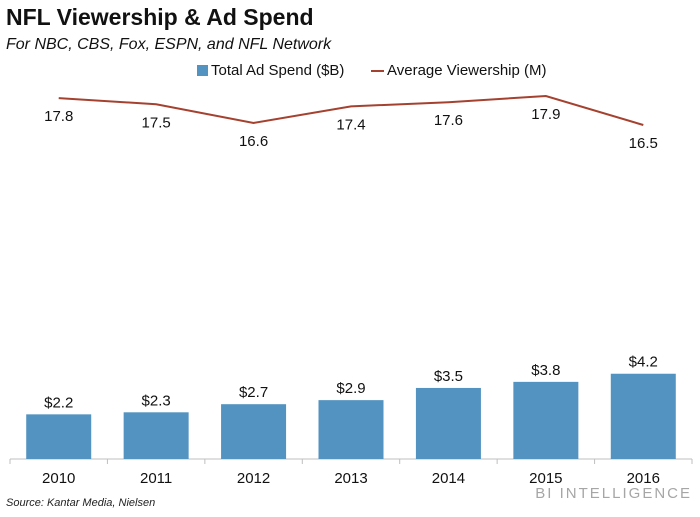 This screenshot has height=517, width=700. Describe the element at coordinates (278, 70) in the screenshot. I see `legend-label-ad-spend: Total Ad Spend ($B)` at that location.